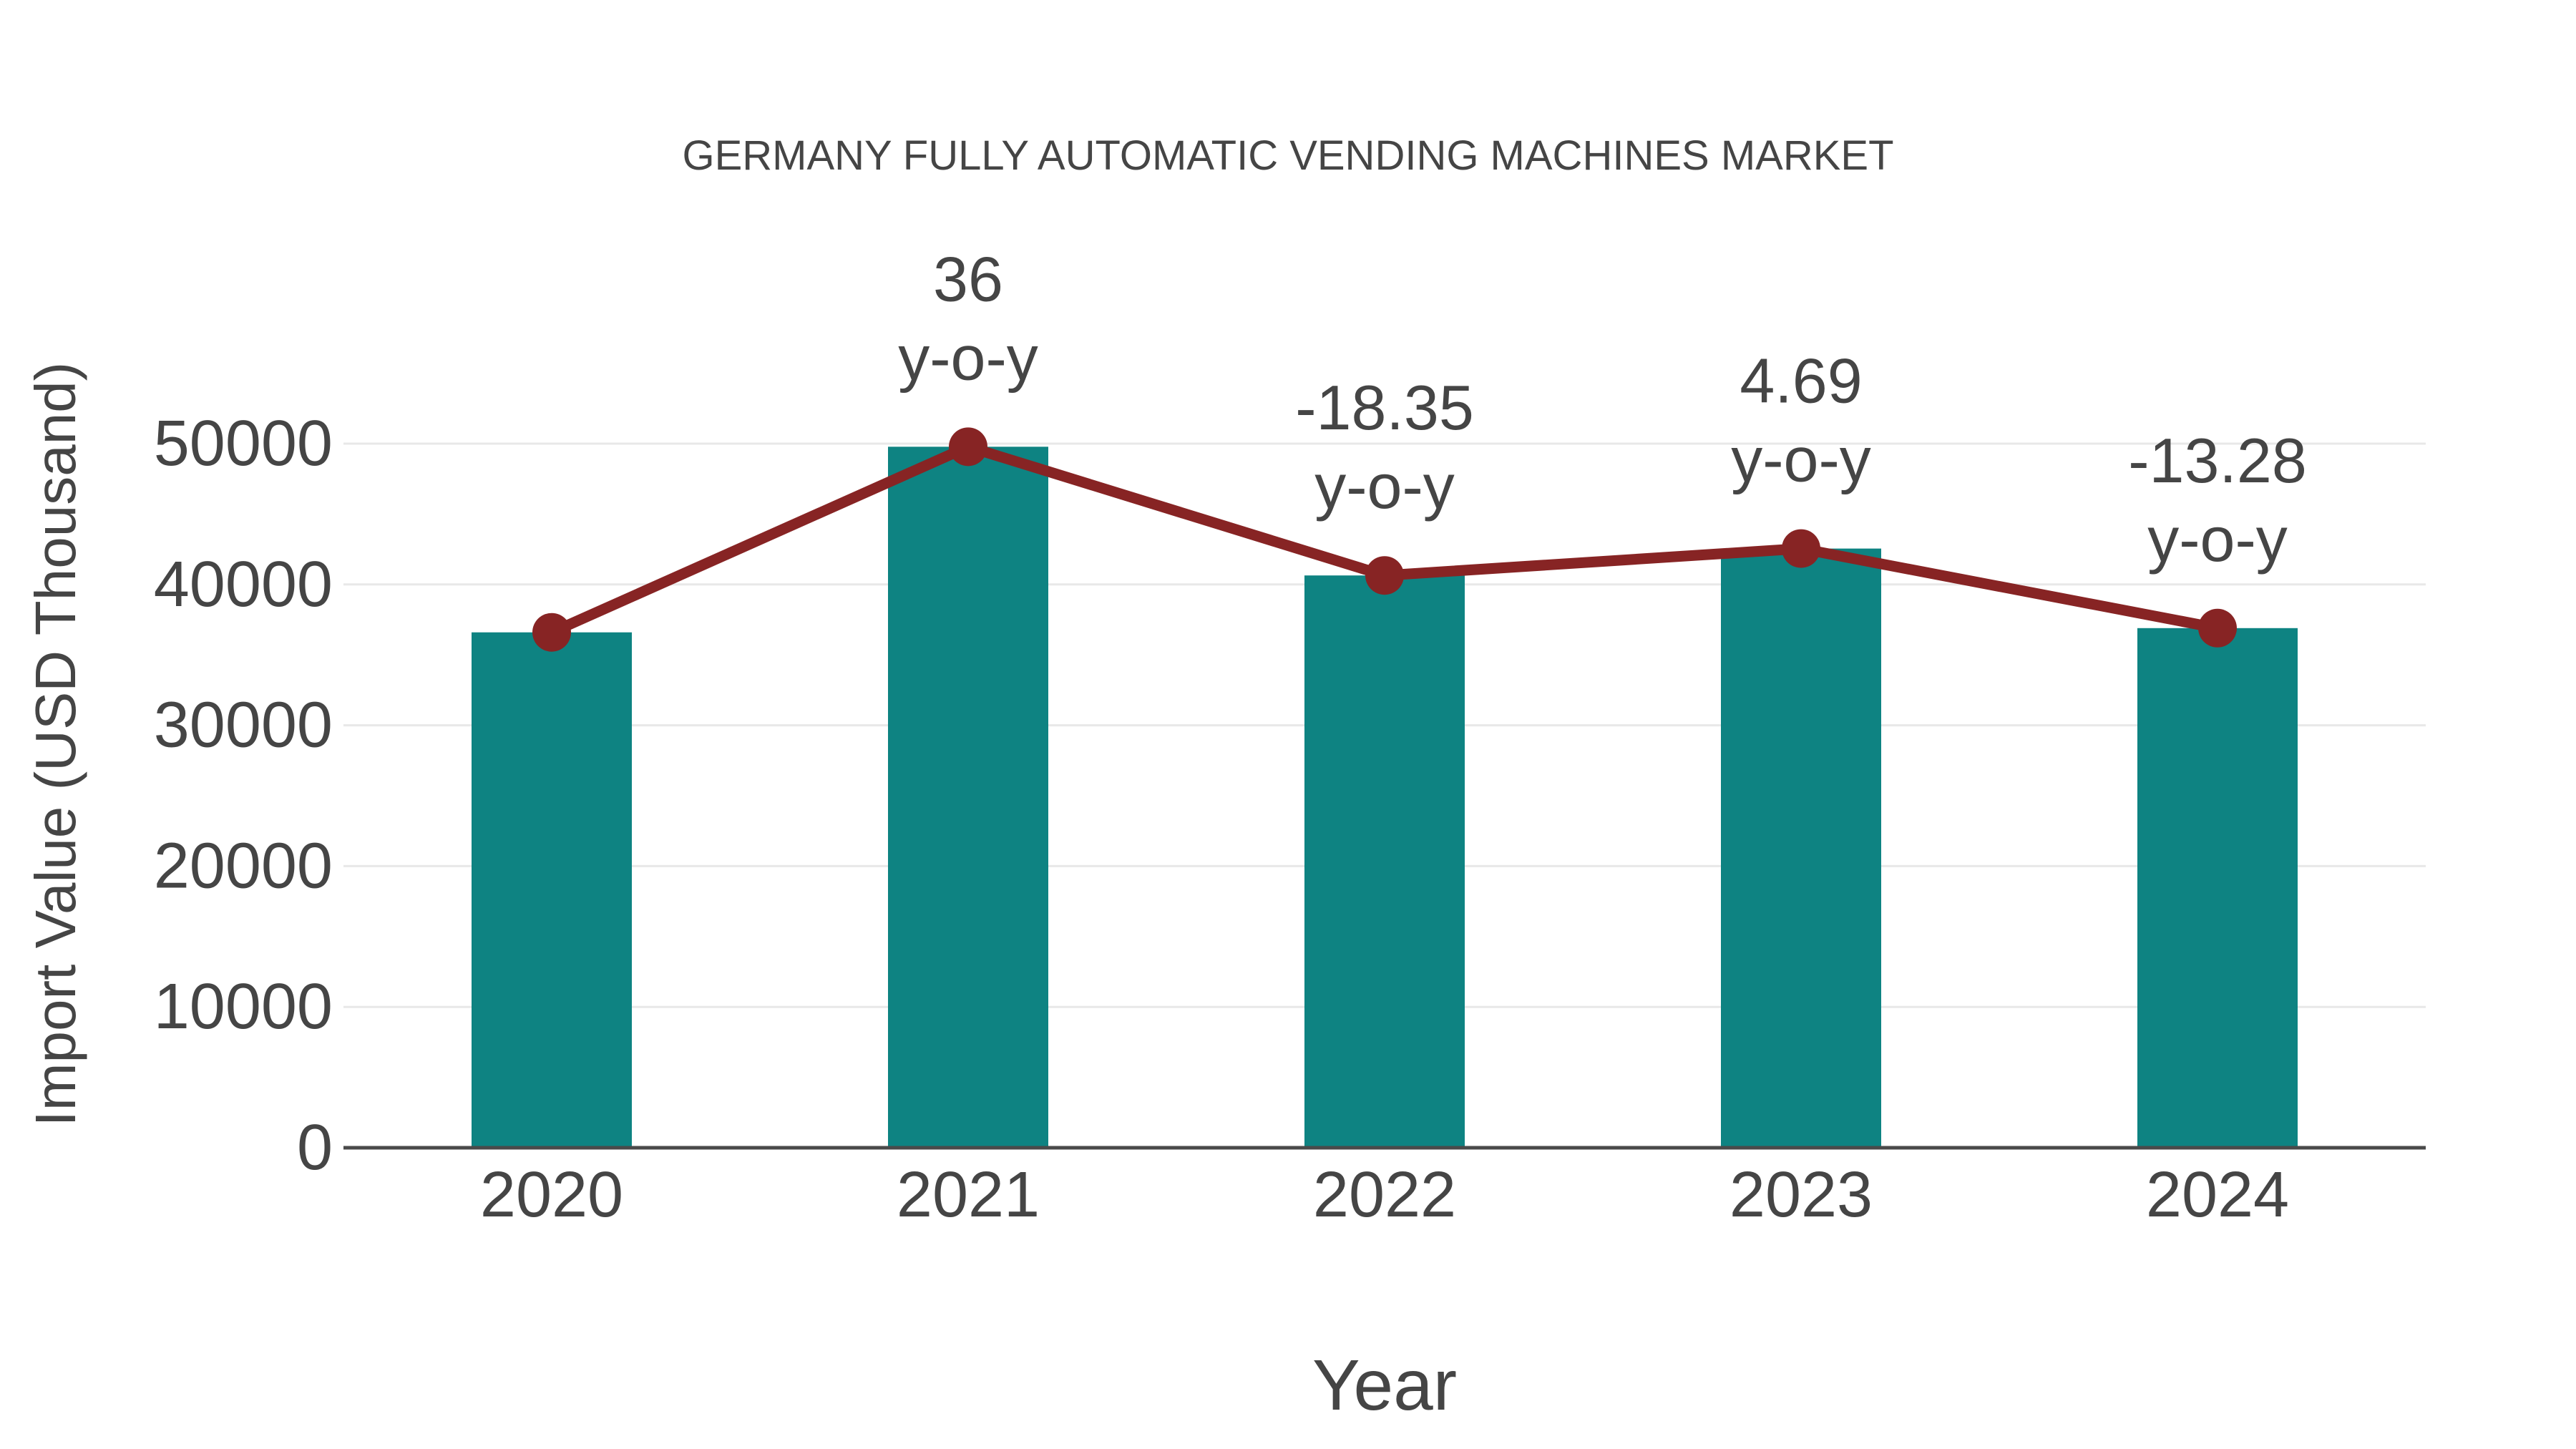  Describe the element at coordinates (2217, 628) in the screenshot. I see `line-marker-2024` at that location.